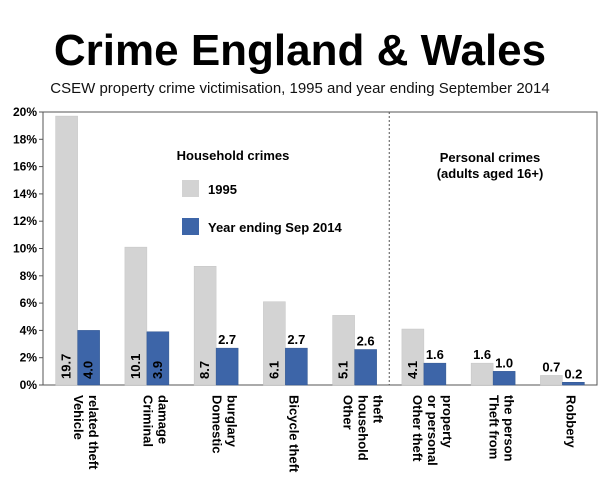 The height and width of the screenshot is (494, 600). What do you see at coordinates (494, 427) in the screenshot?
I see `category-label: Theft from` at bounding box center [494, 427].